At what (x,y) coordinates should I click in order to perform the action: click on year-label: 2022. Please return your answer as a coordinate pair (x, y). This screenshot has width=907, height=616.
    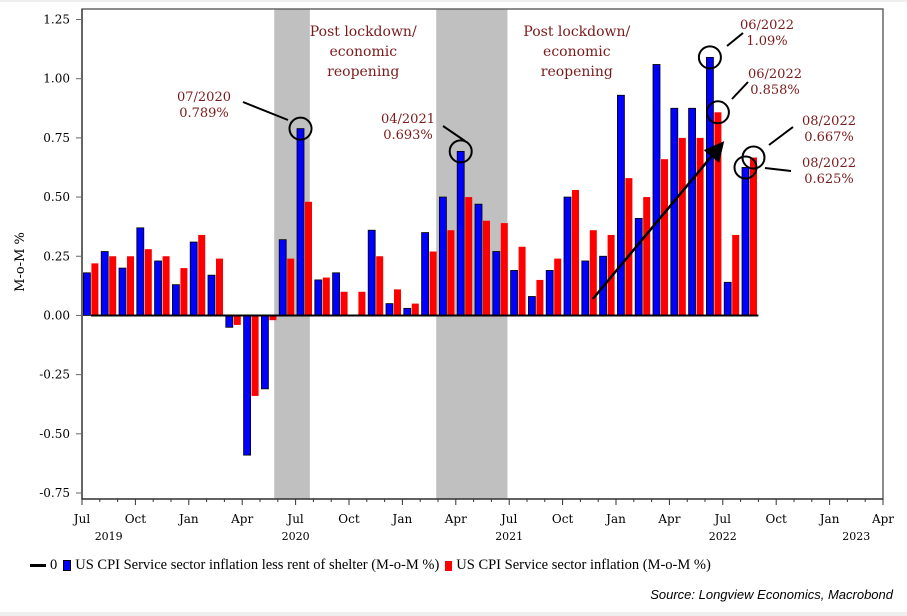
    Looking at the image, I should click on (723, 536).